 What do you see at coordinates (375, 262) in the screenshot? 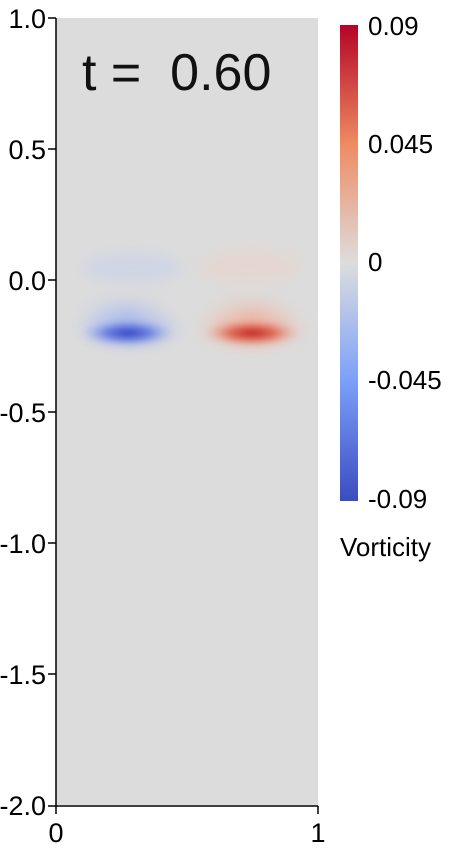
I see `colorbar-tick-label: 0` at bounding box center [375, 262].